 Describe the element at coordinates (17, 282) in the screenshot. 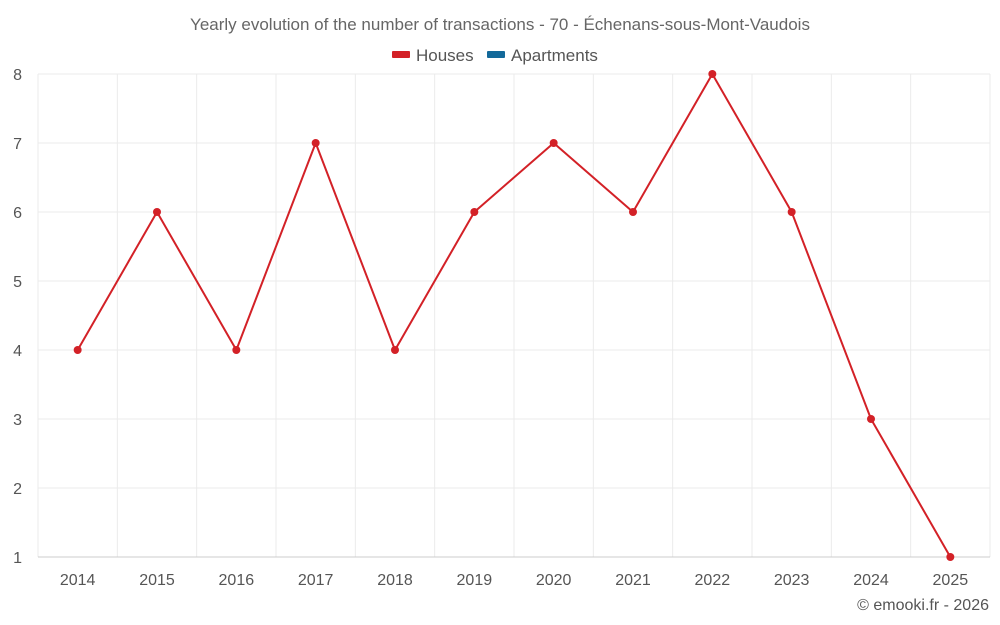

I see `y-tick-label: 5` at that location.